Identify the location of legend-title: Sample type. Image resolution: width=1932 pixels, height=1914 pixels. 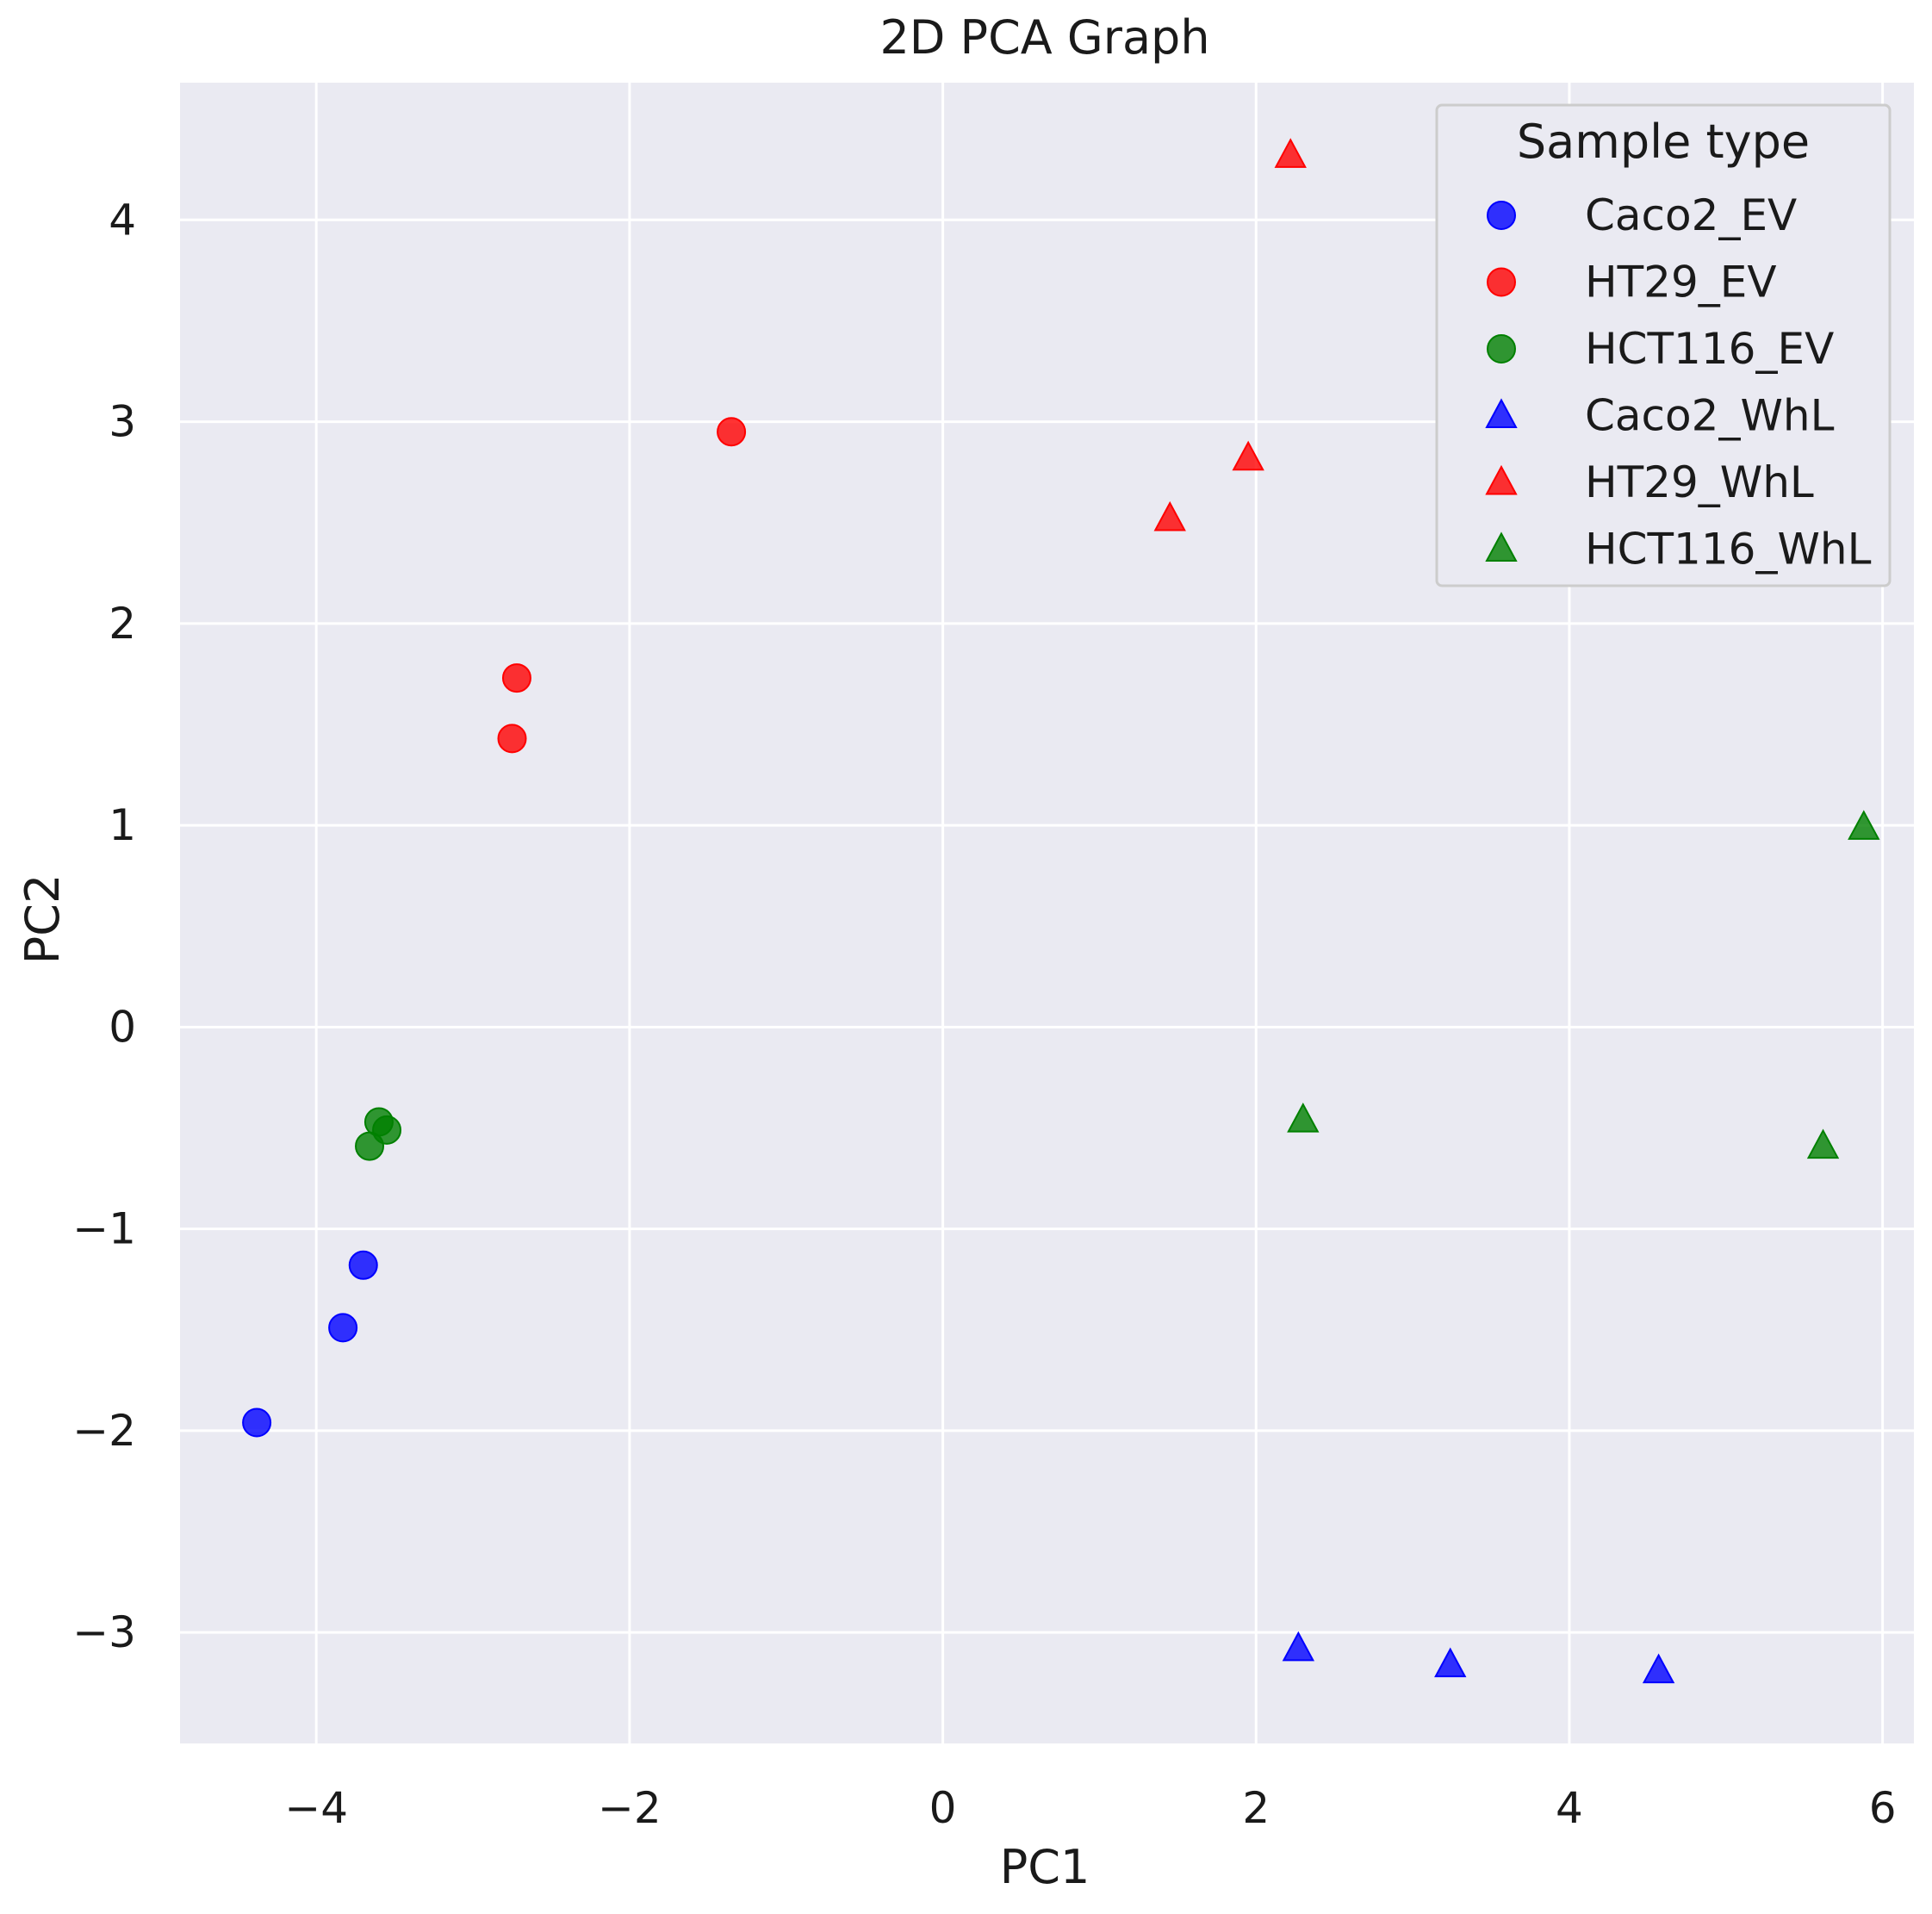
(1663, 142).